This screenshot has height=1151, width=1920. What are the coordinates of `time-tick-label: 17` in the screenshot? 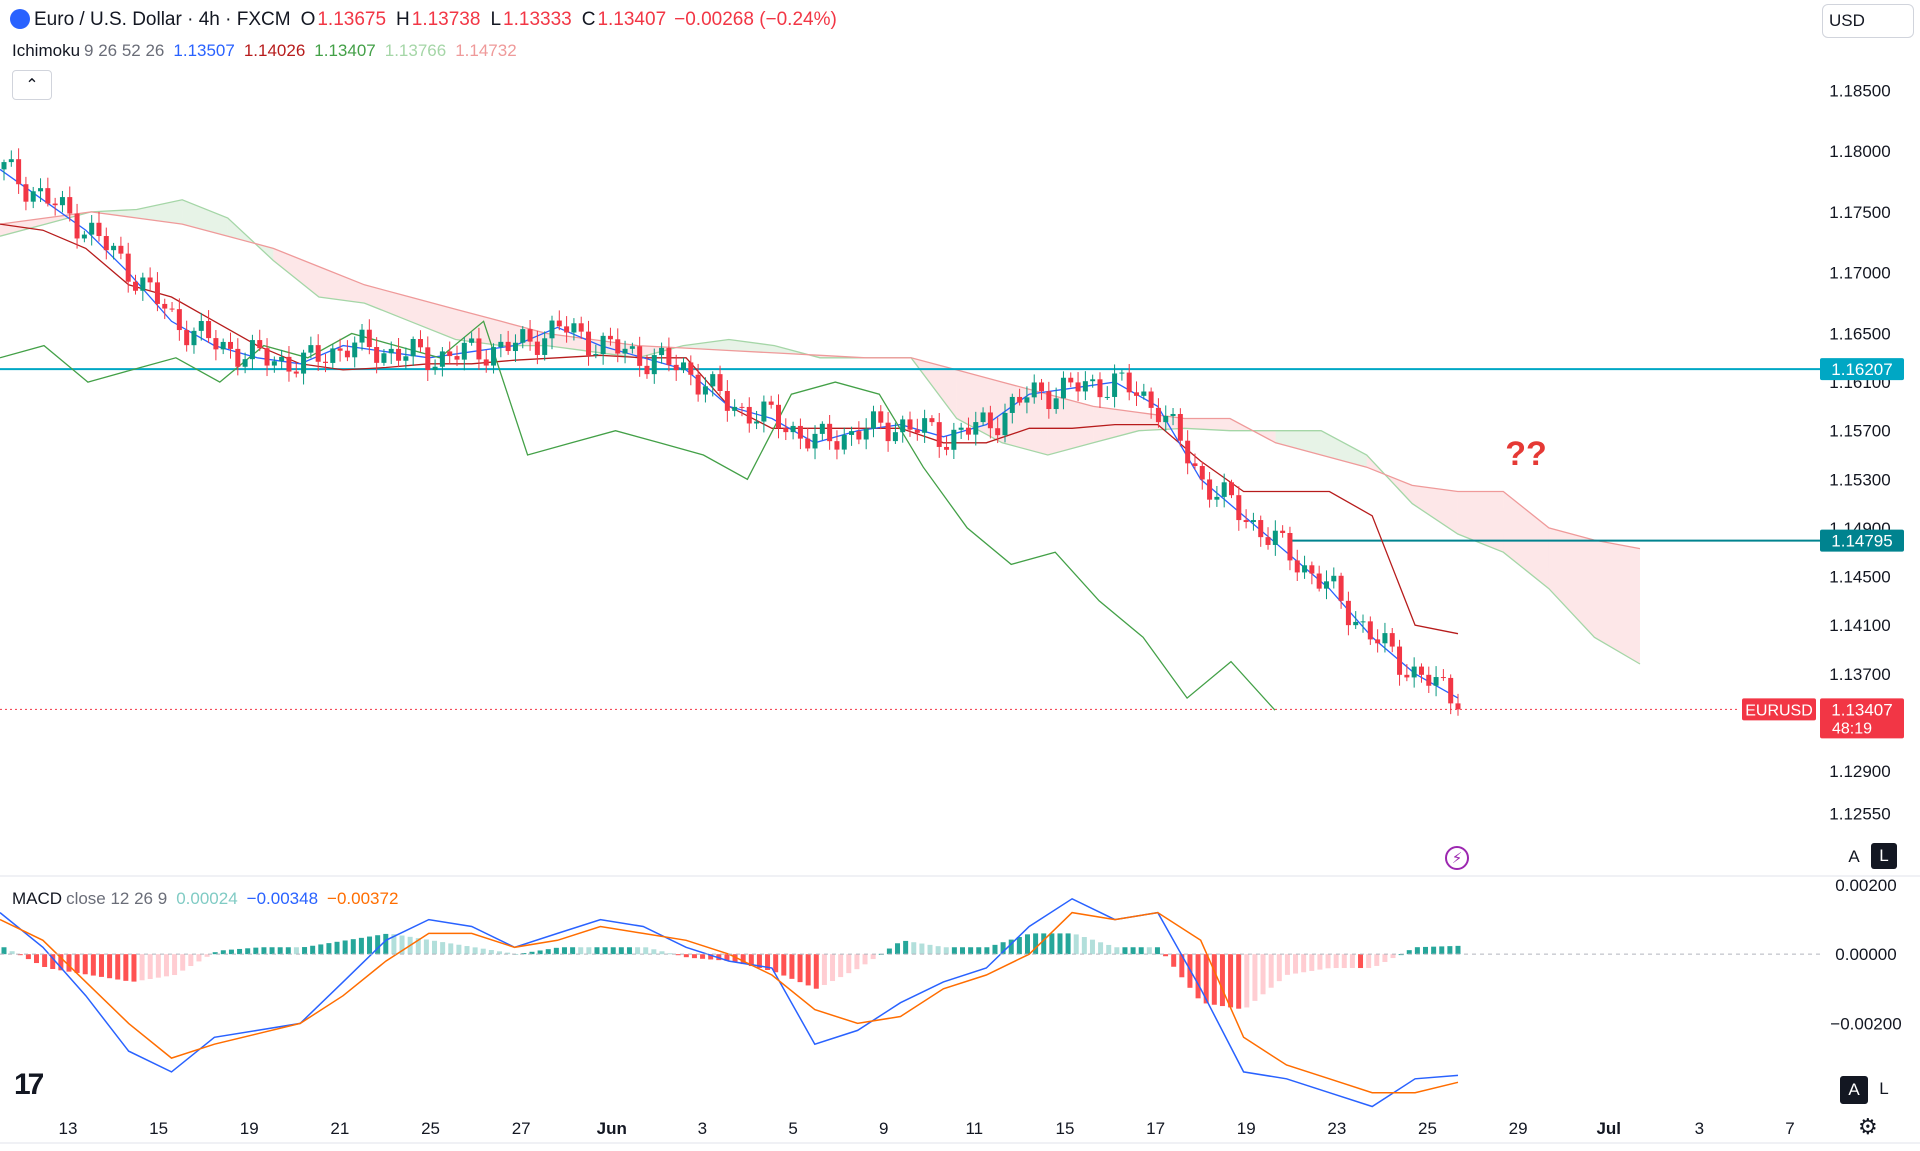 It's located at (1155, 1128).